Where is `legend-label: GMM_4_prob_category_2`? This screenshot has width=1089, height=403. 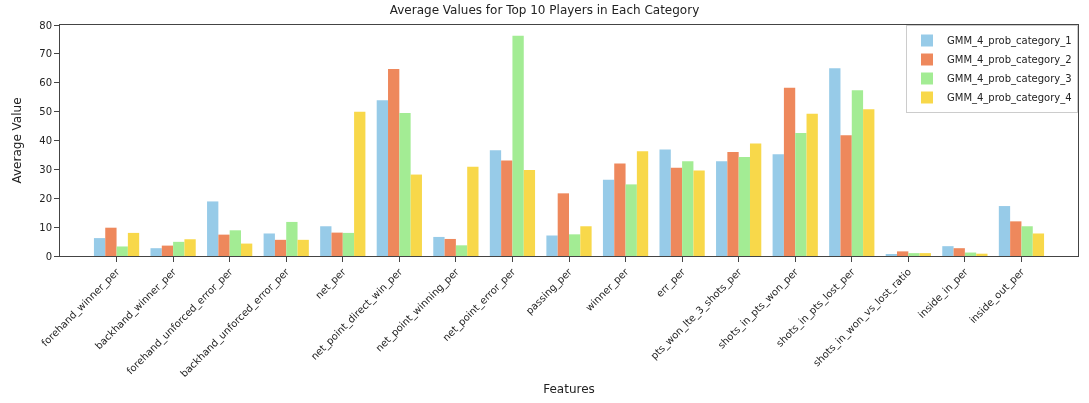 legend-label: GMM_4_prob_category_2 is located at coordinates (1009, 60).